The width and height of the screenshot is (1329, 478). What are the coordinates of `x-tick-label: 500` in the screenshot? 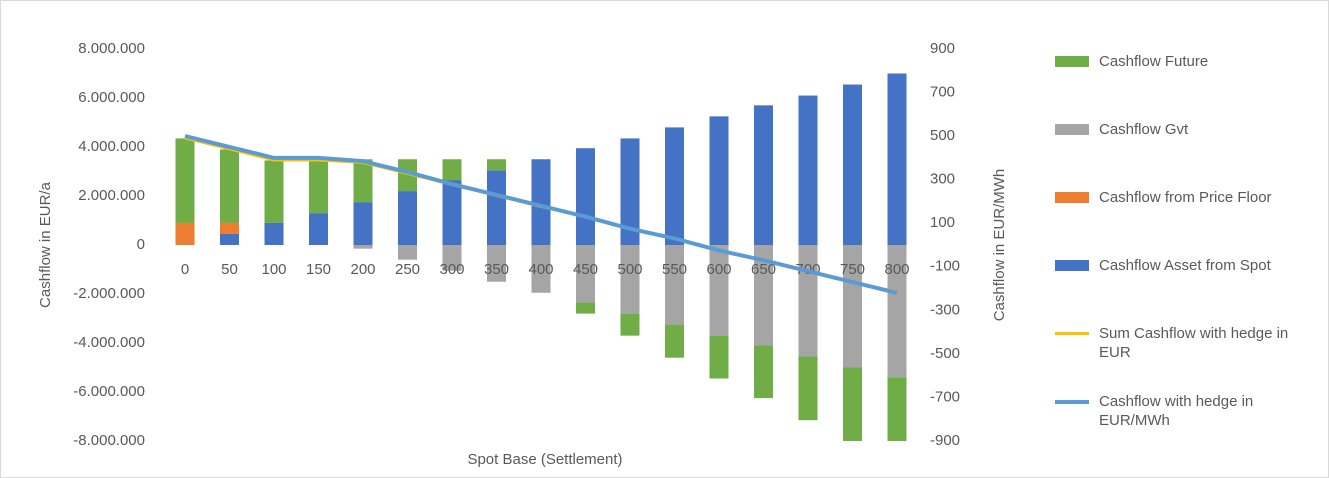 It's located at (629, 269).